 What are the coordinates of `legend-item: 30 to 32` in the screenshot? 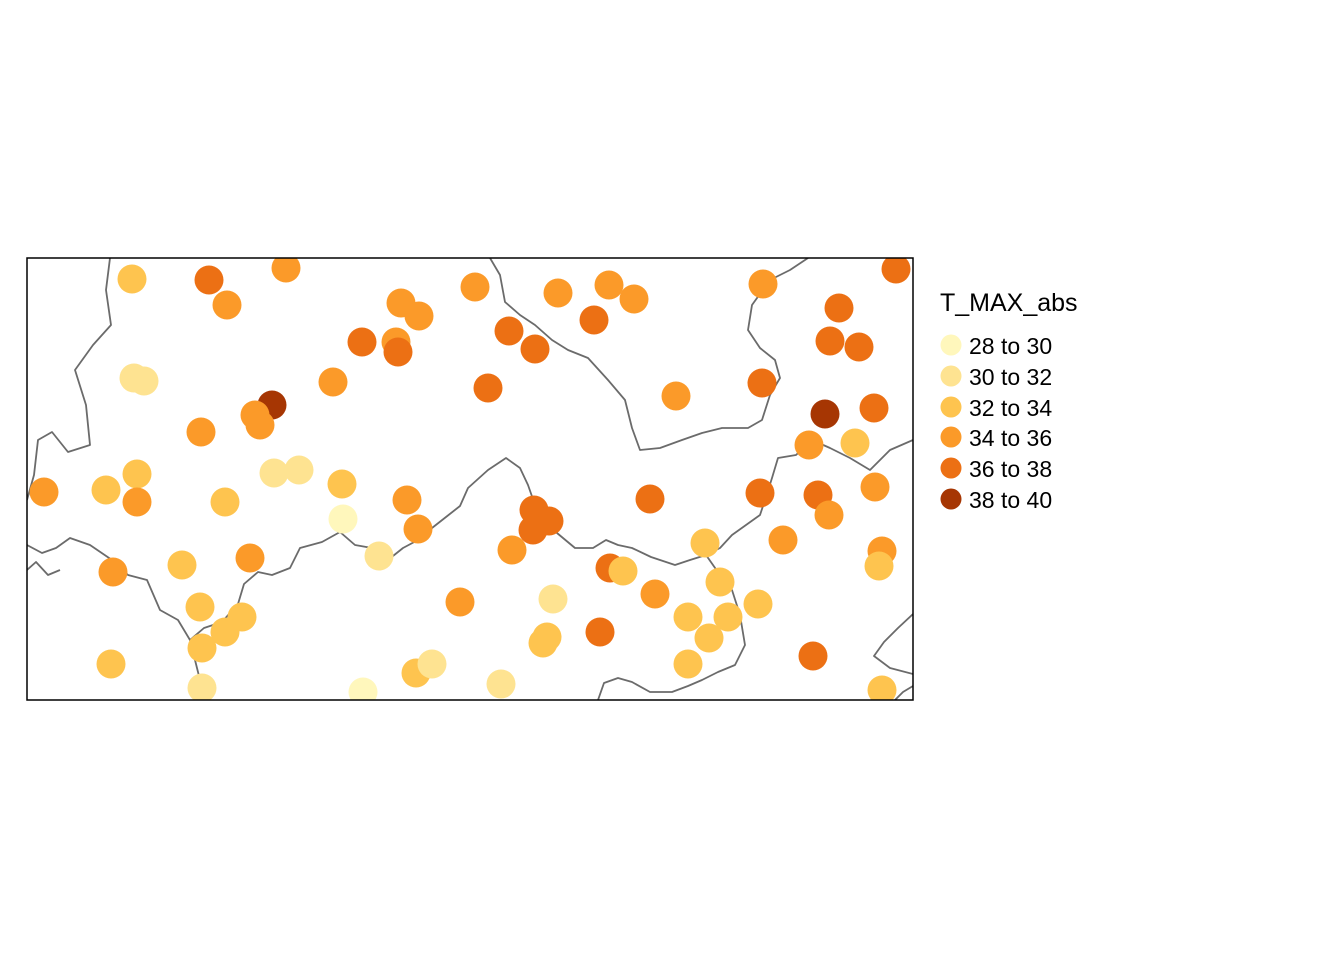 It's located at (996, 377).